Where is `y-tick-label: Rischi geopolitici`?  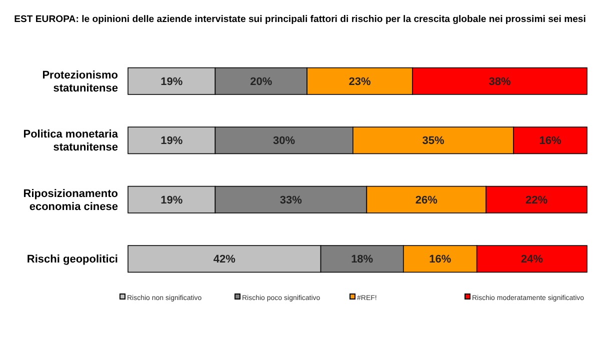 y-tick-label: Rischi geopolitici is located at coordinates (72, 260).